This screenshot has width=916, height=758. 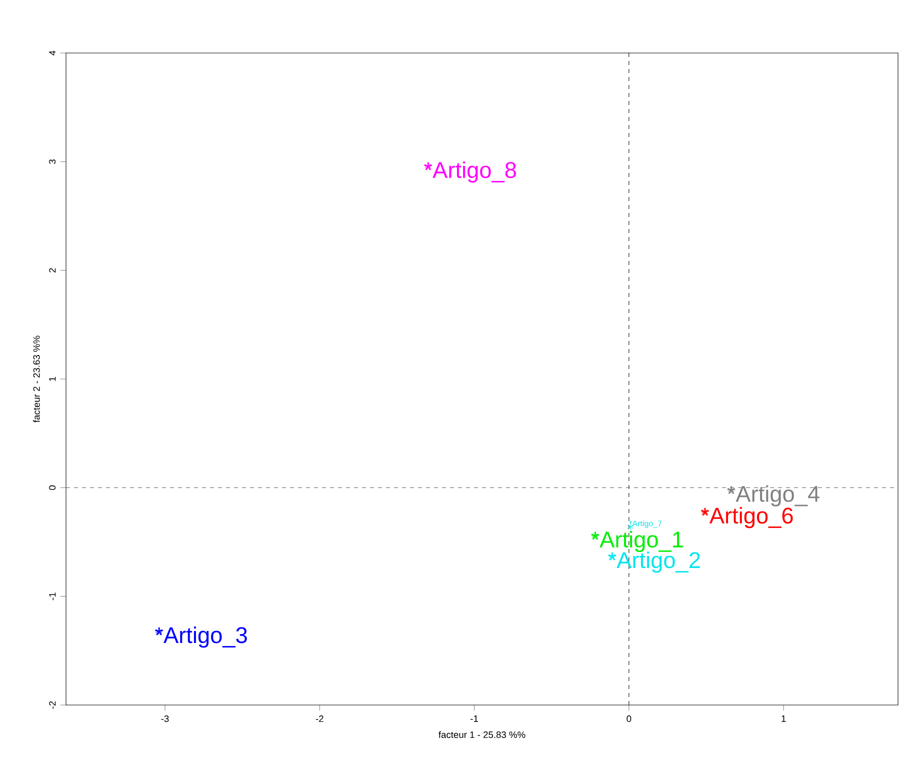 I want to click on series-label: *Artigo_2, so click(x=654, y=562).